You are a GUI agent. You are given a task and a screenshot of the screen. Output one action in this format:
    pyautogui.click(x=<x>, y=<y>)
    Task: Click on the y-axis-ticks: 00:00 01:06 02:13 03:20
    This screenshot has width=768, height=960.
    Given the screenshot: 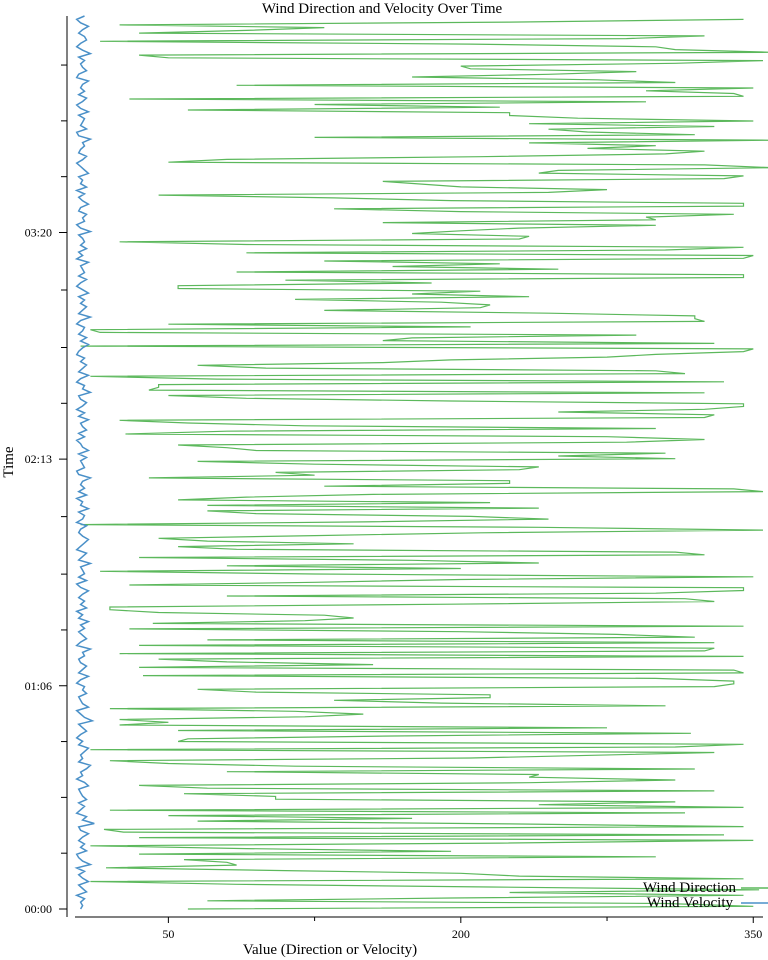 What is the action you would take?
    pyautogui.click(x=46, y=490)
    